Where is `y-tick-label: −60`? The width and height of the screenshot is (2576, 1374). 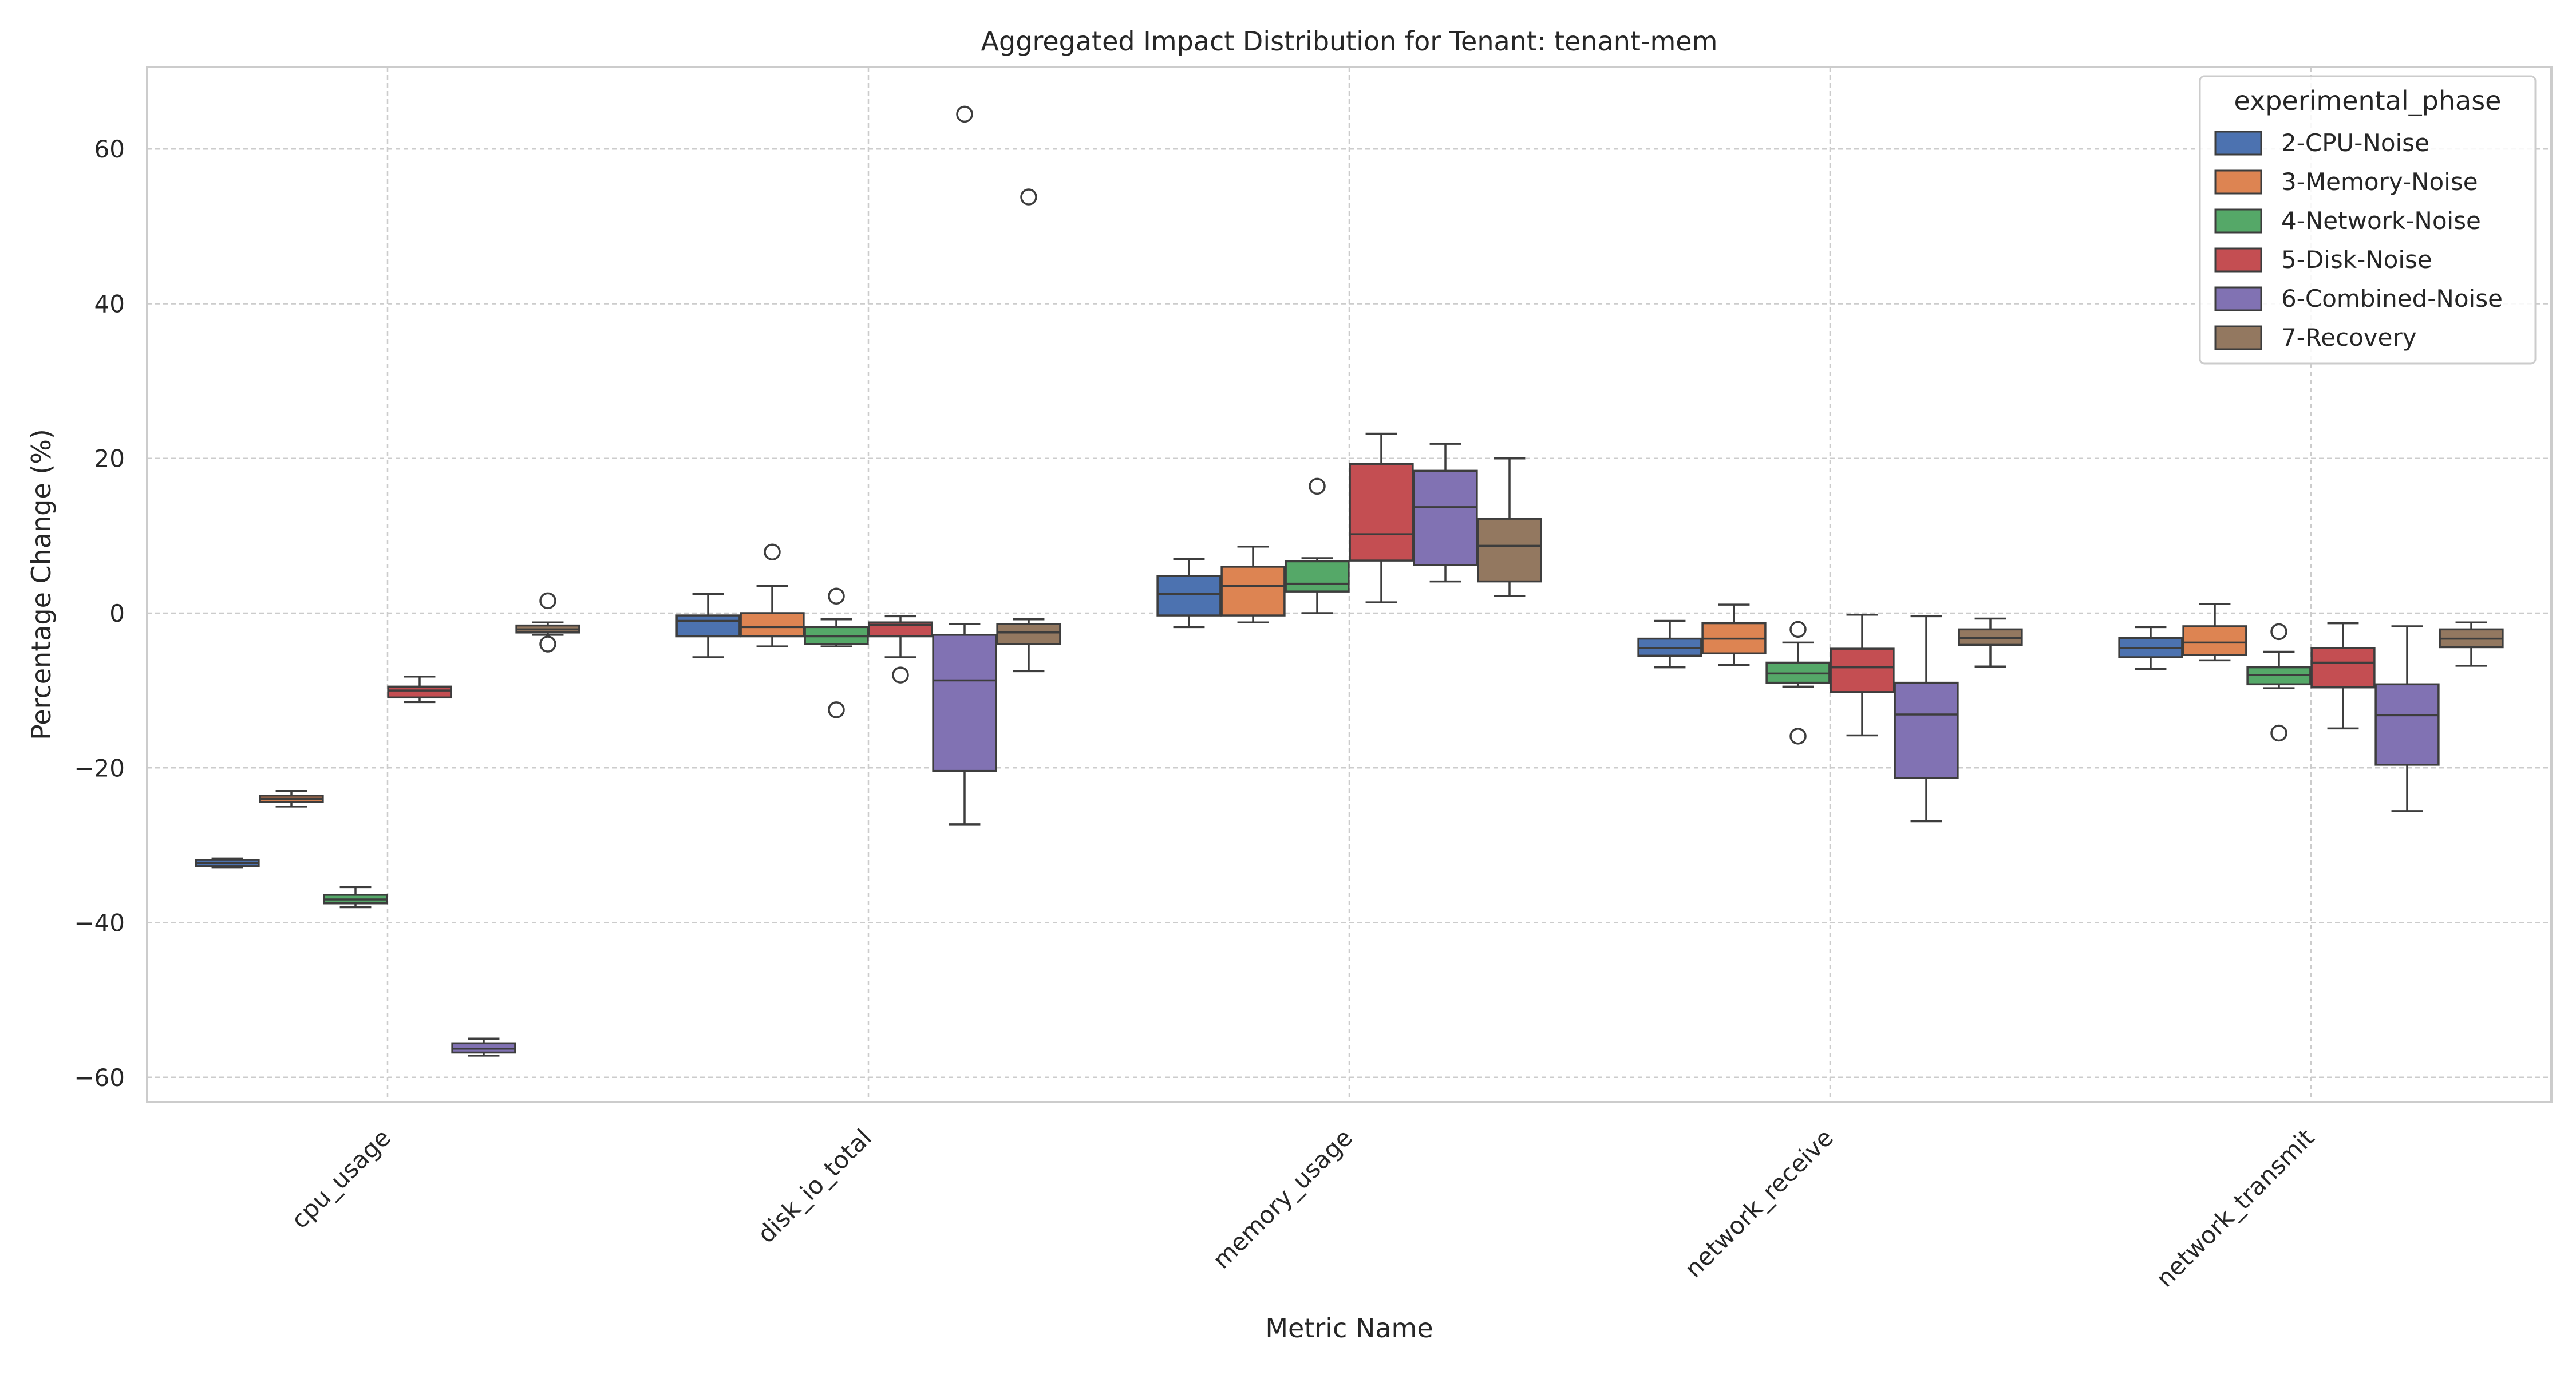
y-tick-label: −60 is located at coordinates (99, 1078).